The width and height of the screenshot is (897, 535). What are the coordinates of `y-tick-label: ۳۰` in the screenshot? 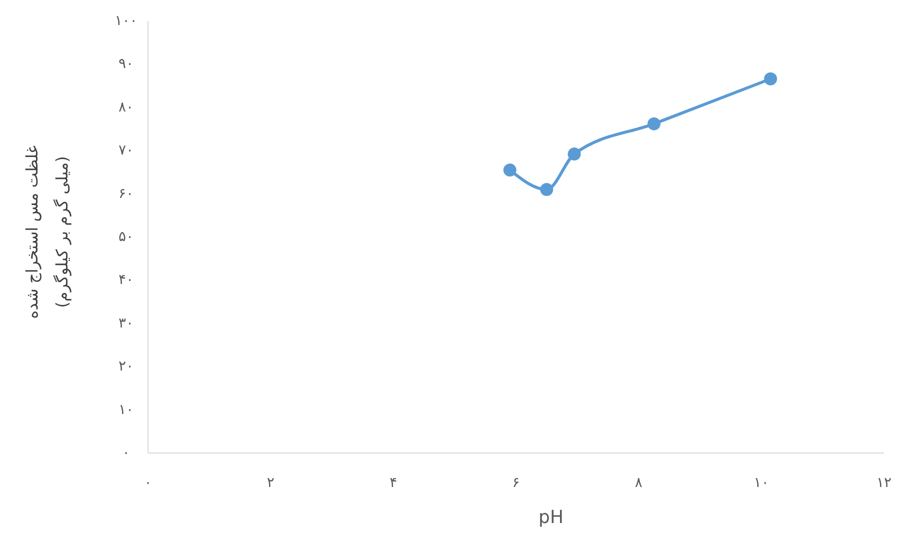 It's located at (126, 323).